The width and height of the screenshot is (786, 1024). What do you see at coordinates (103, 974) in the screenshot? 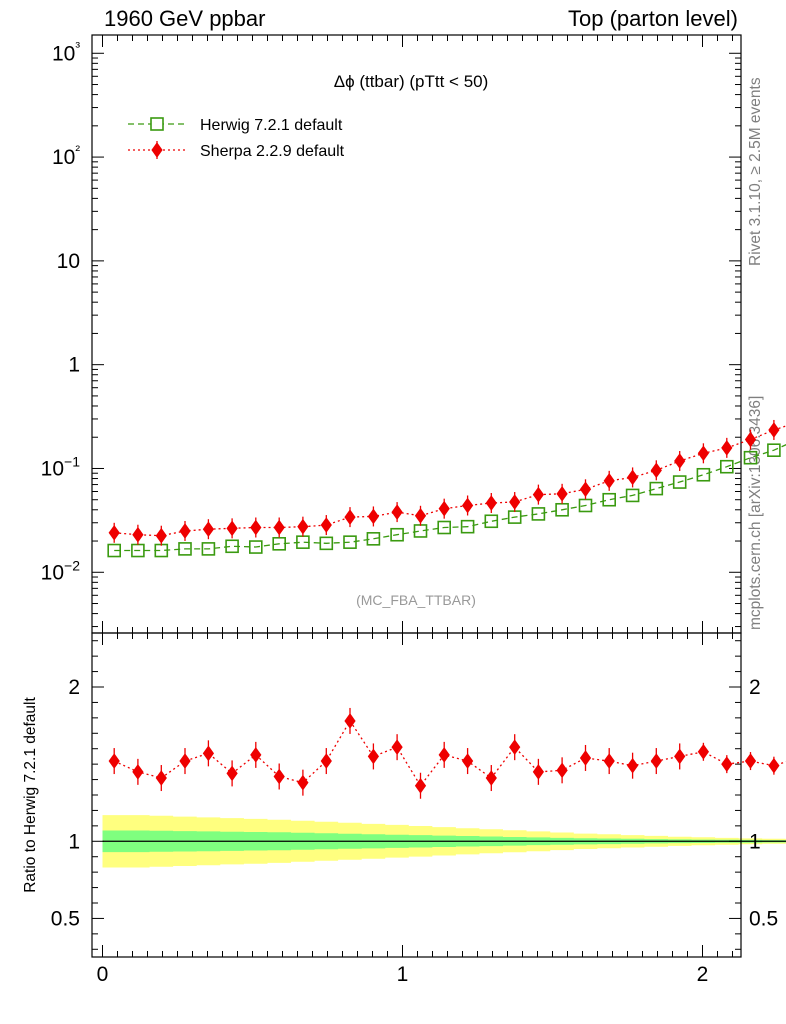
I see `xtick-label: 0` at bounding box center [103, 974].